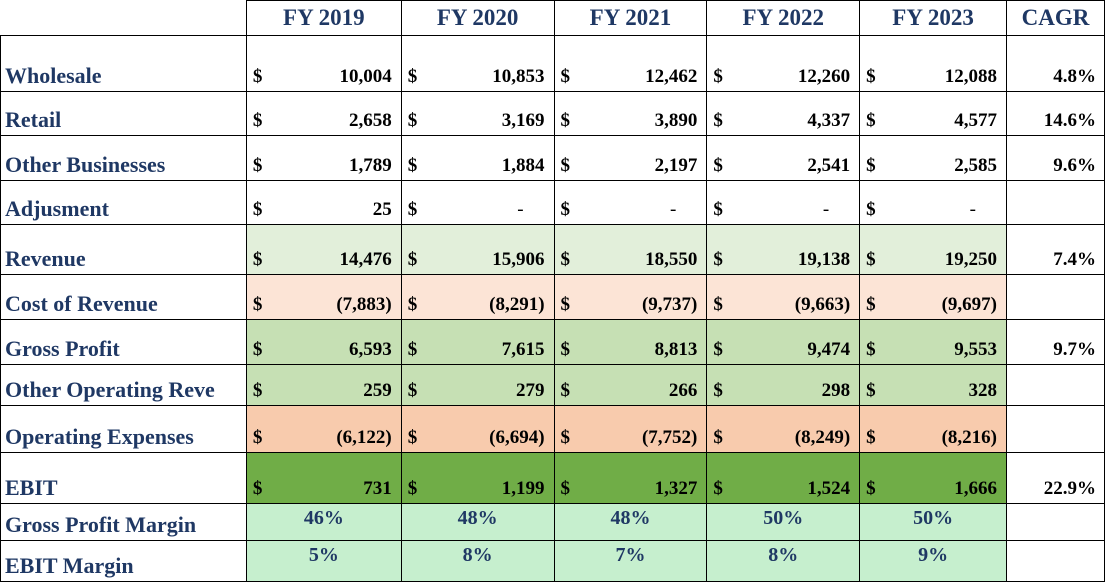 The image size is (1105, 587). I want to click on margin-cell: 9%, so click(933, 561).